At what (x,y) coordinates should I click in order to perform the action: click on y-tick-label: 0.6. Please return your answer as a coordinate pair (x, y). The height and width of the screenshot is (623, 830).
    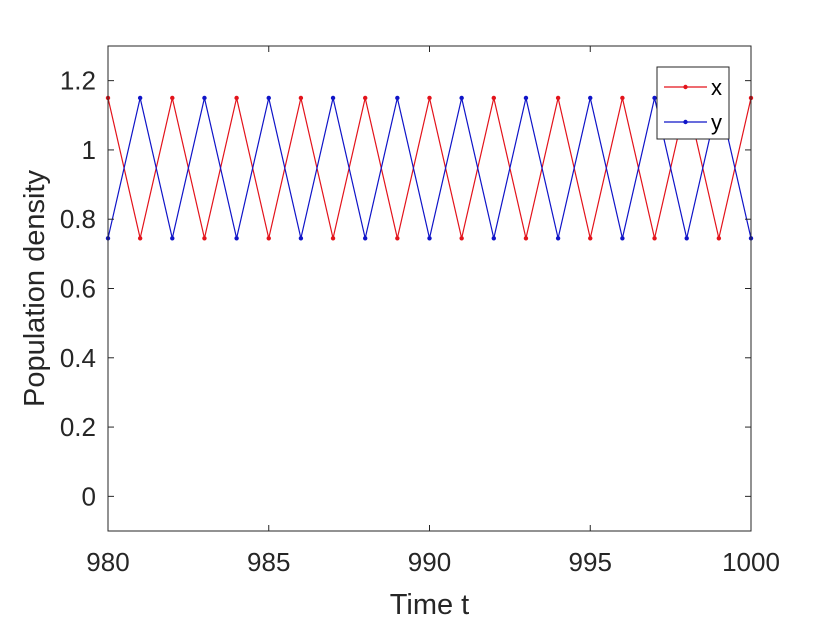
    Looking at the image, I should click on (78, 289).